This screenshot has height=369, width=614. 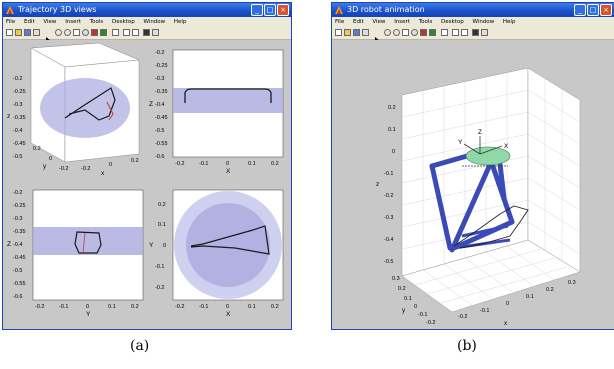 I want to click on frame-label-z: Z, so click(x=480, y=132).